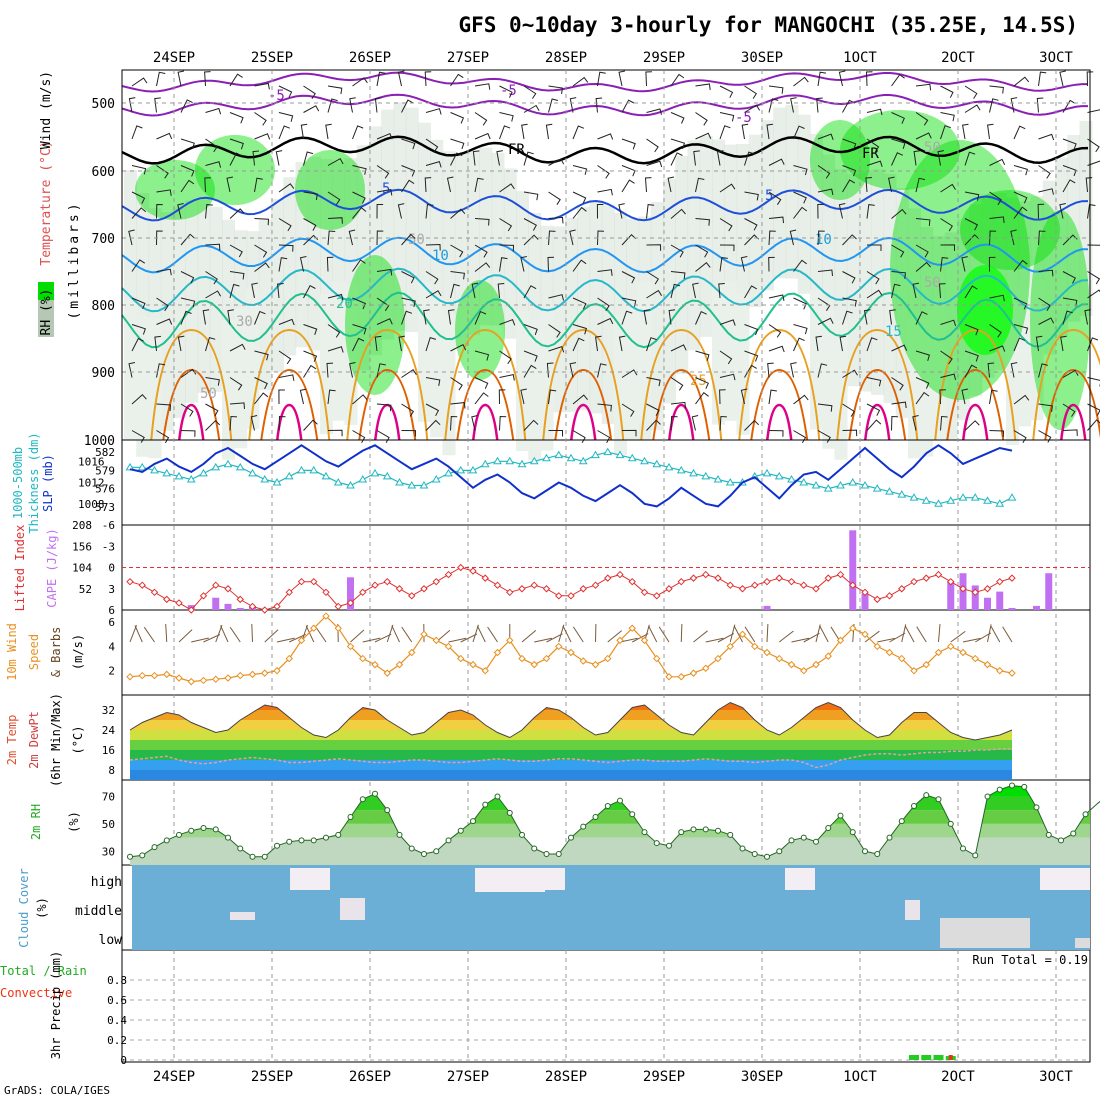 The image size is (1100, 1100). I want to click on cape-tick: 156, so click(82, 546).